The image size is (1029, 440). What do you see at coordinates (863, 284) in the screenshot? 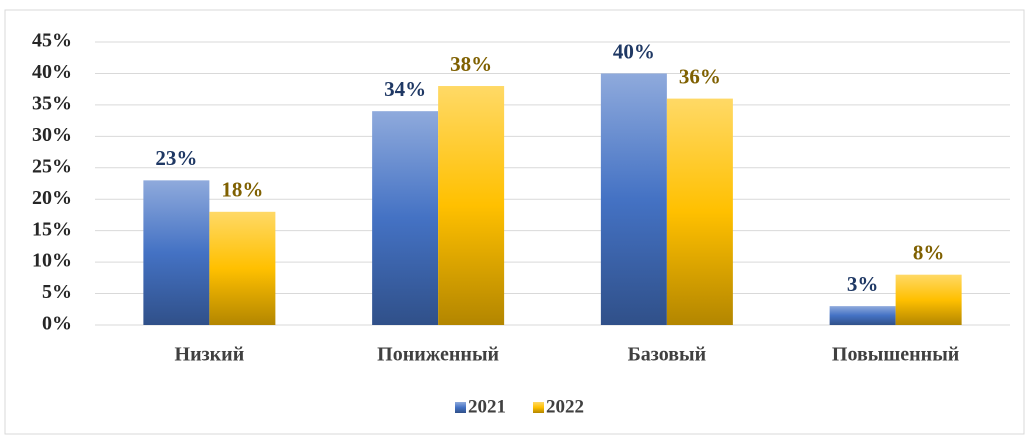
I see `data-label: 3%` at bounding box center [863, 284].